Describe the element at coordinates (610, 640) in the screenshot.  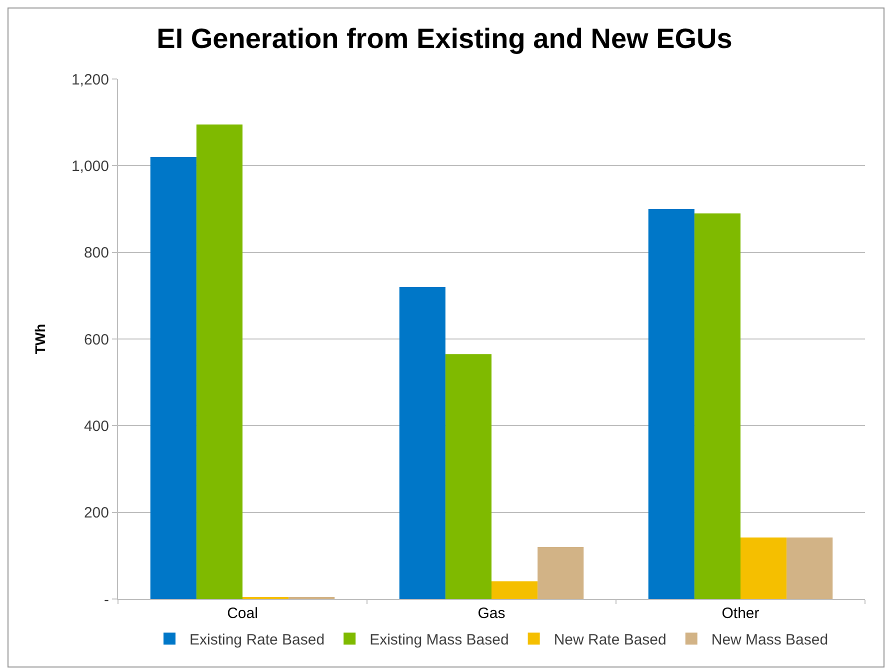
I see `legend-label: New Rate Based` at that location.